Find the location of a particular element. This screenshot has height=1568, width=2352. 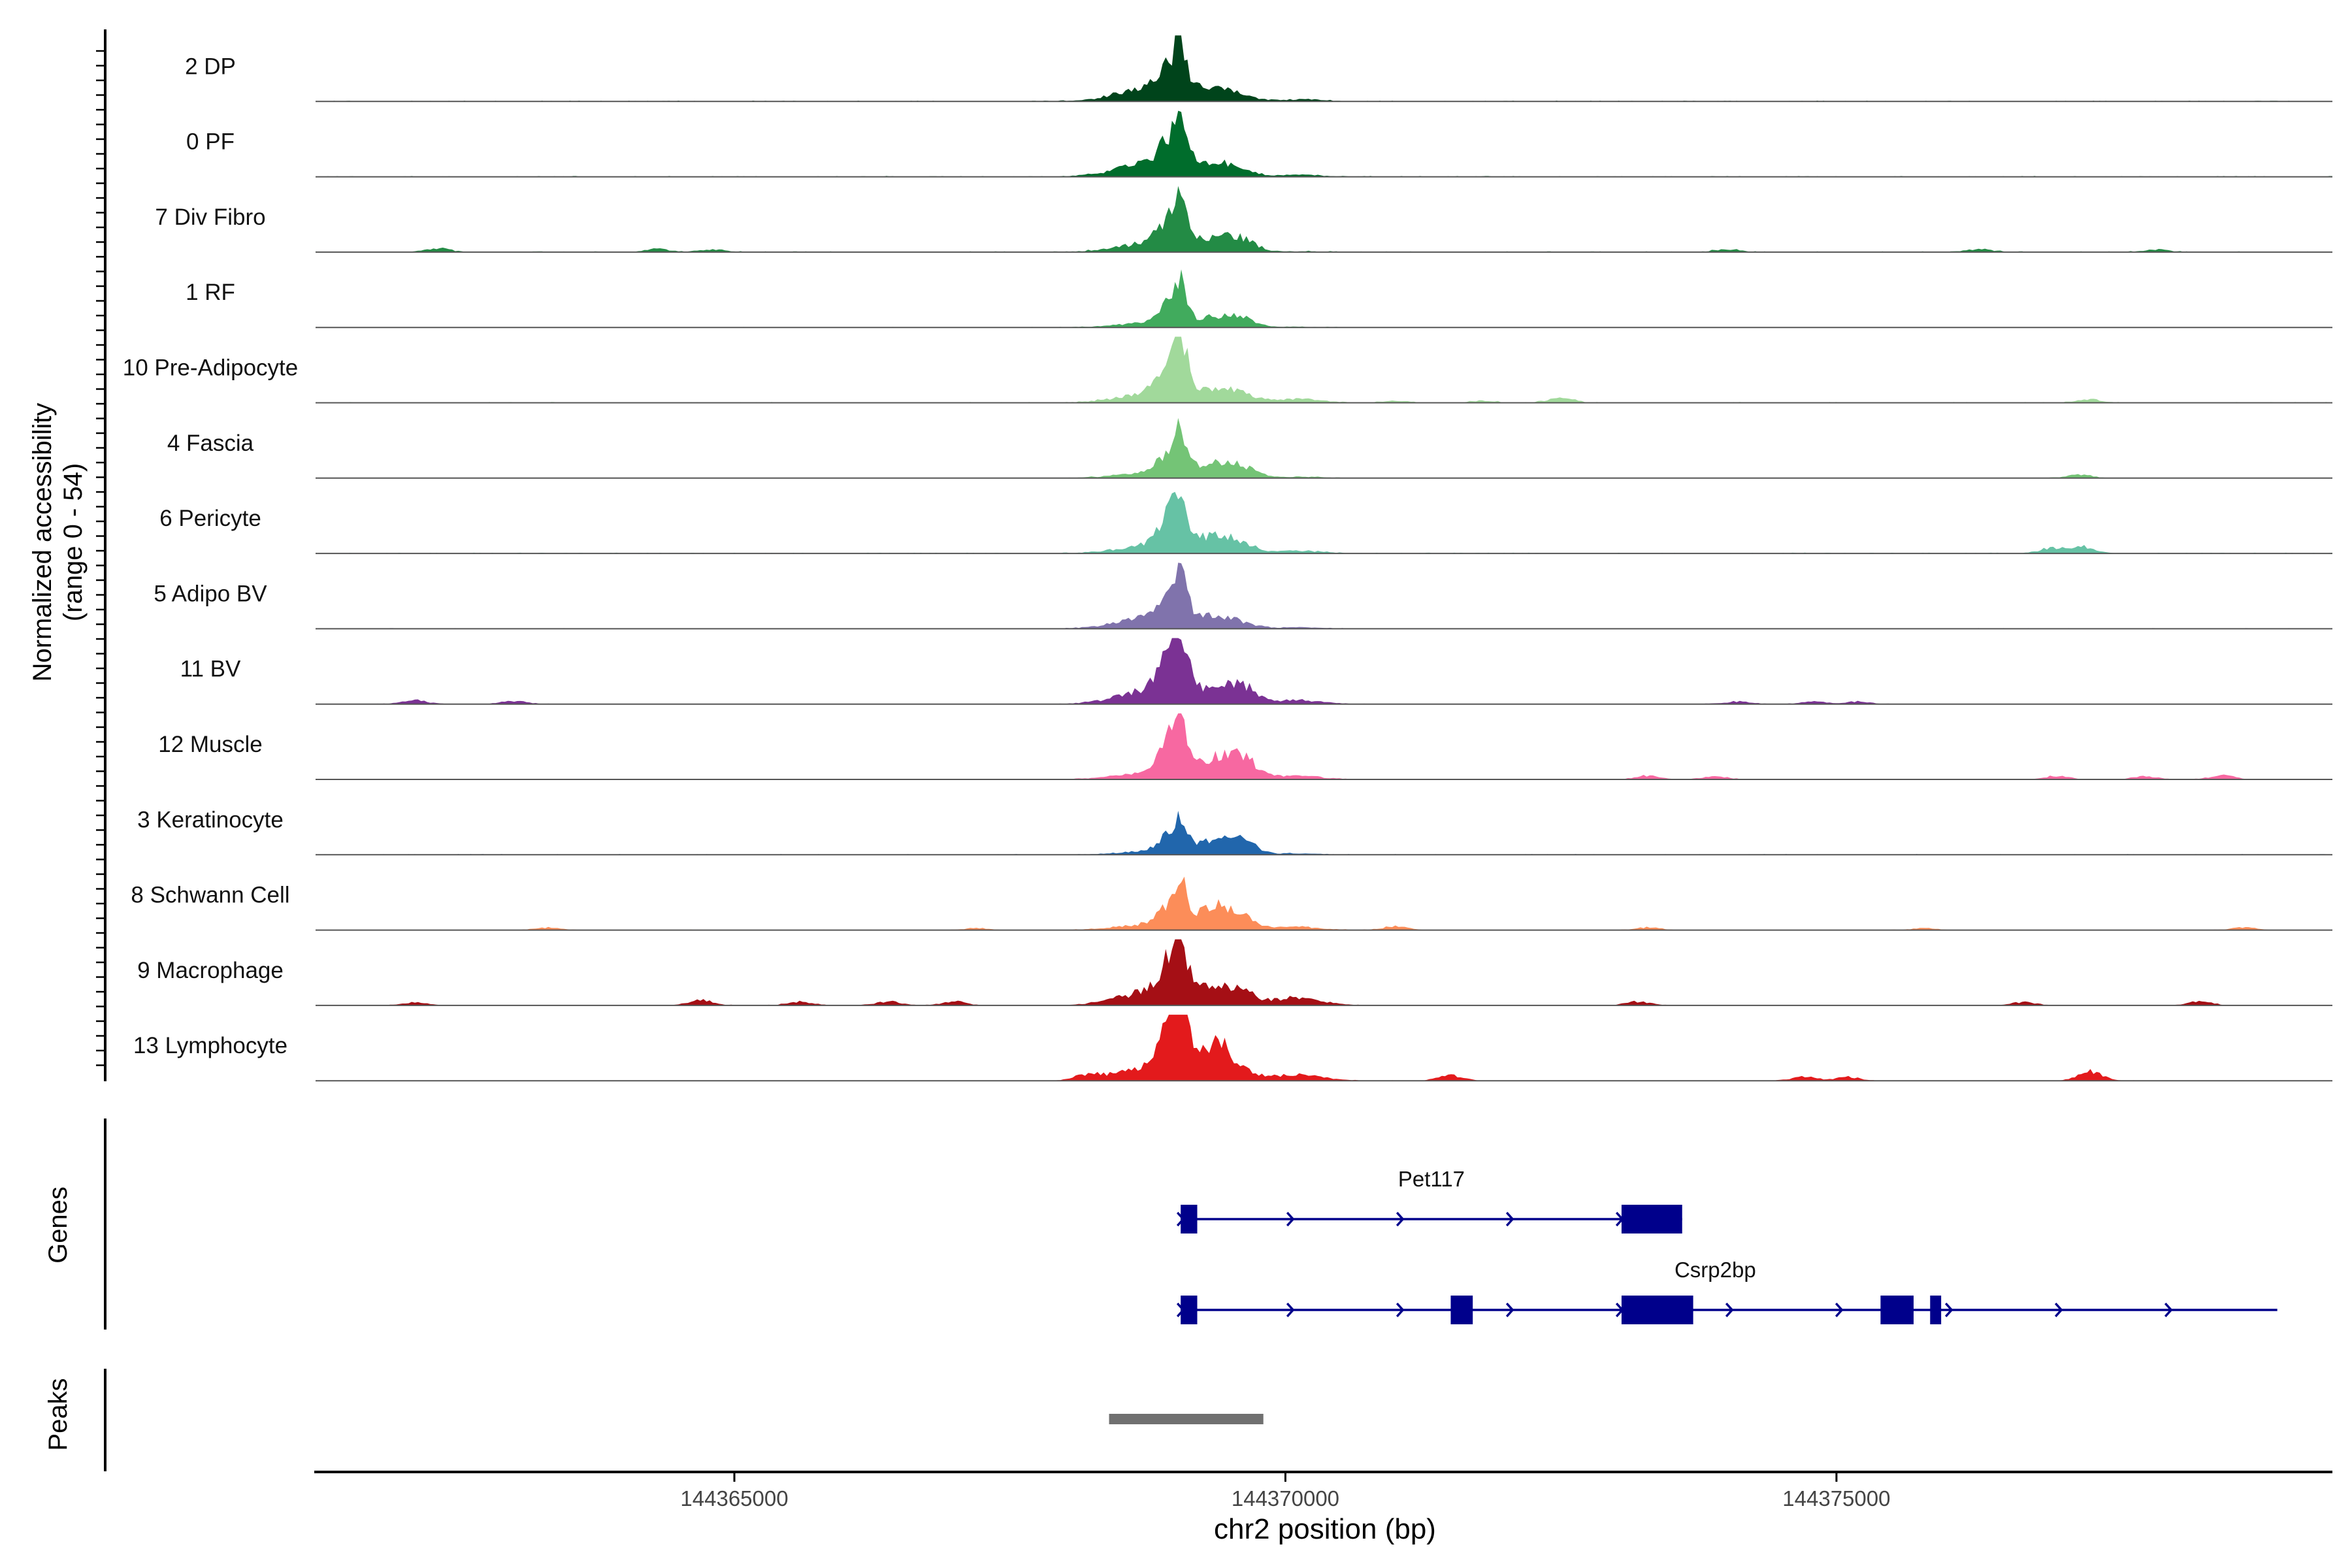

x-axis-tick-label: 144370000 is located at coordinates (1285, 1498).